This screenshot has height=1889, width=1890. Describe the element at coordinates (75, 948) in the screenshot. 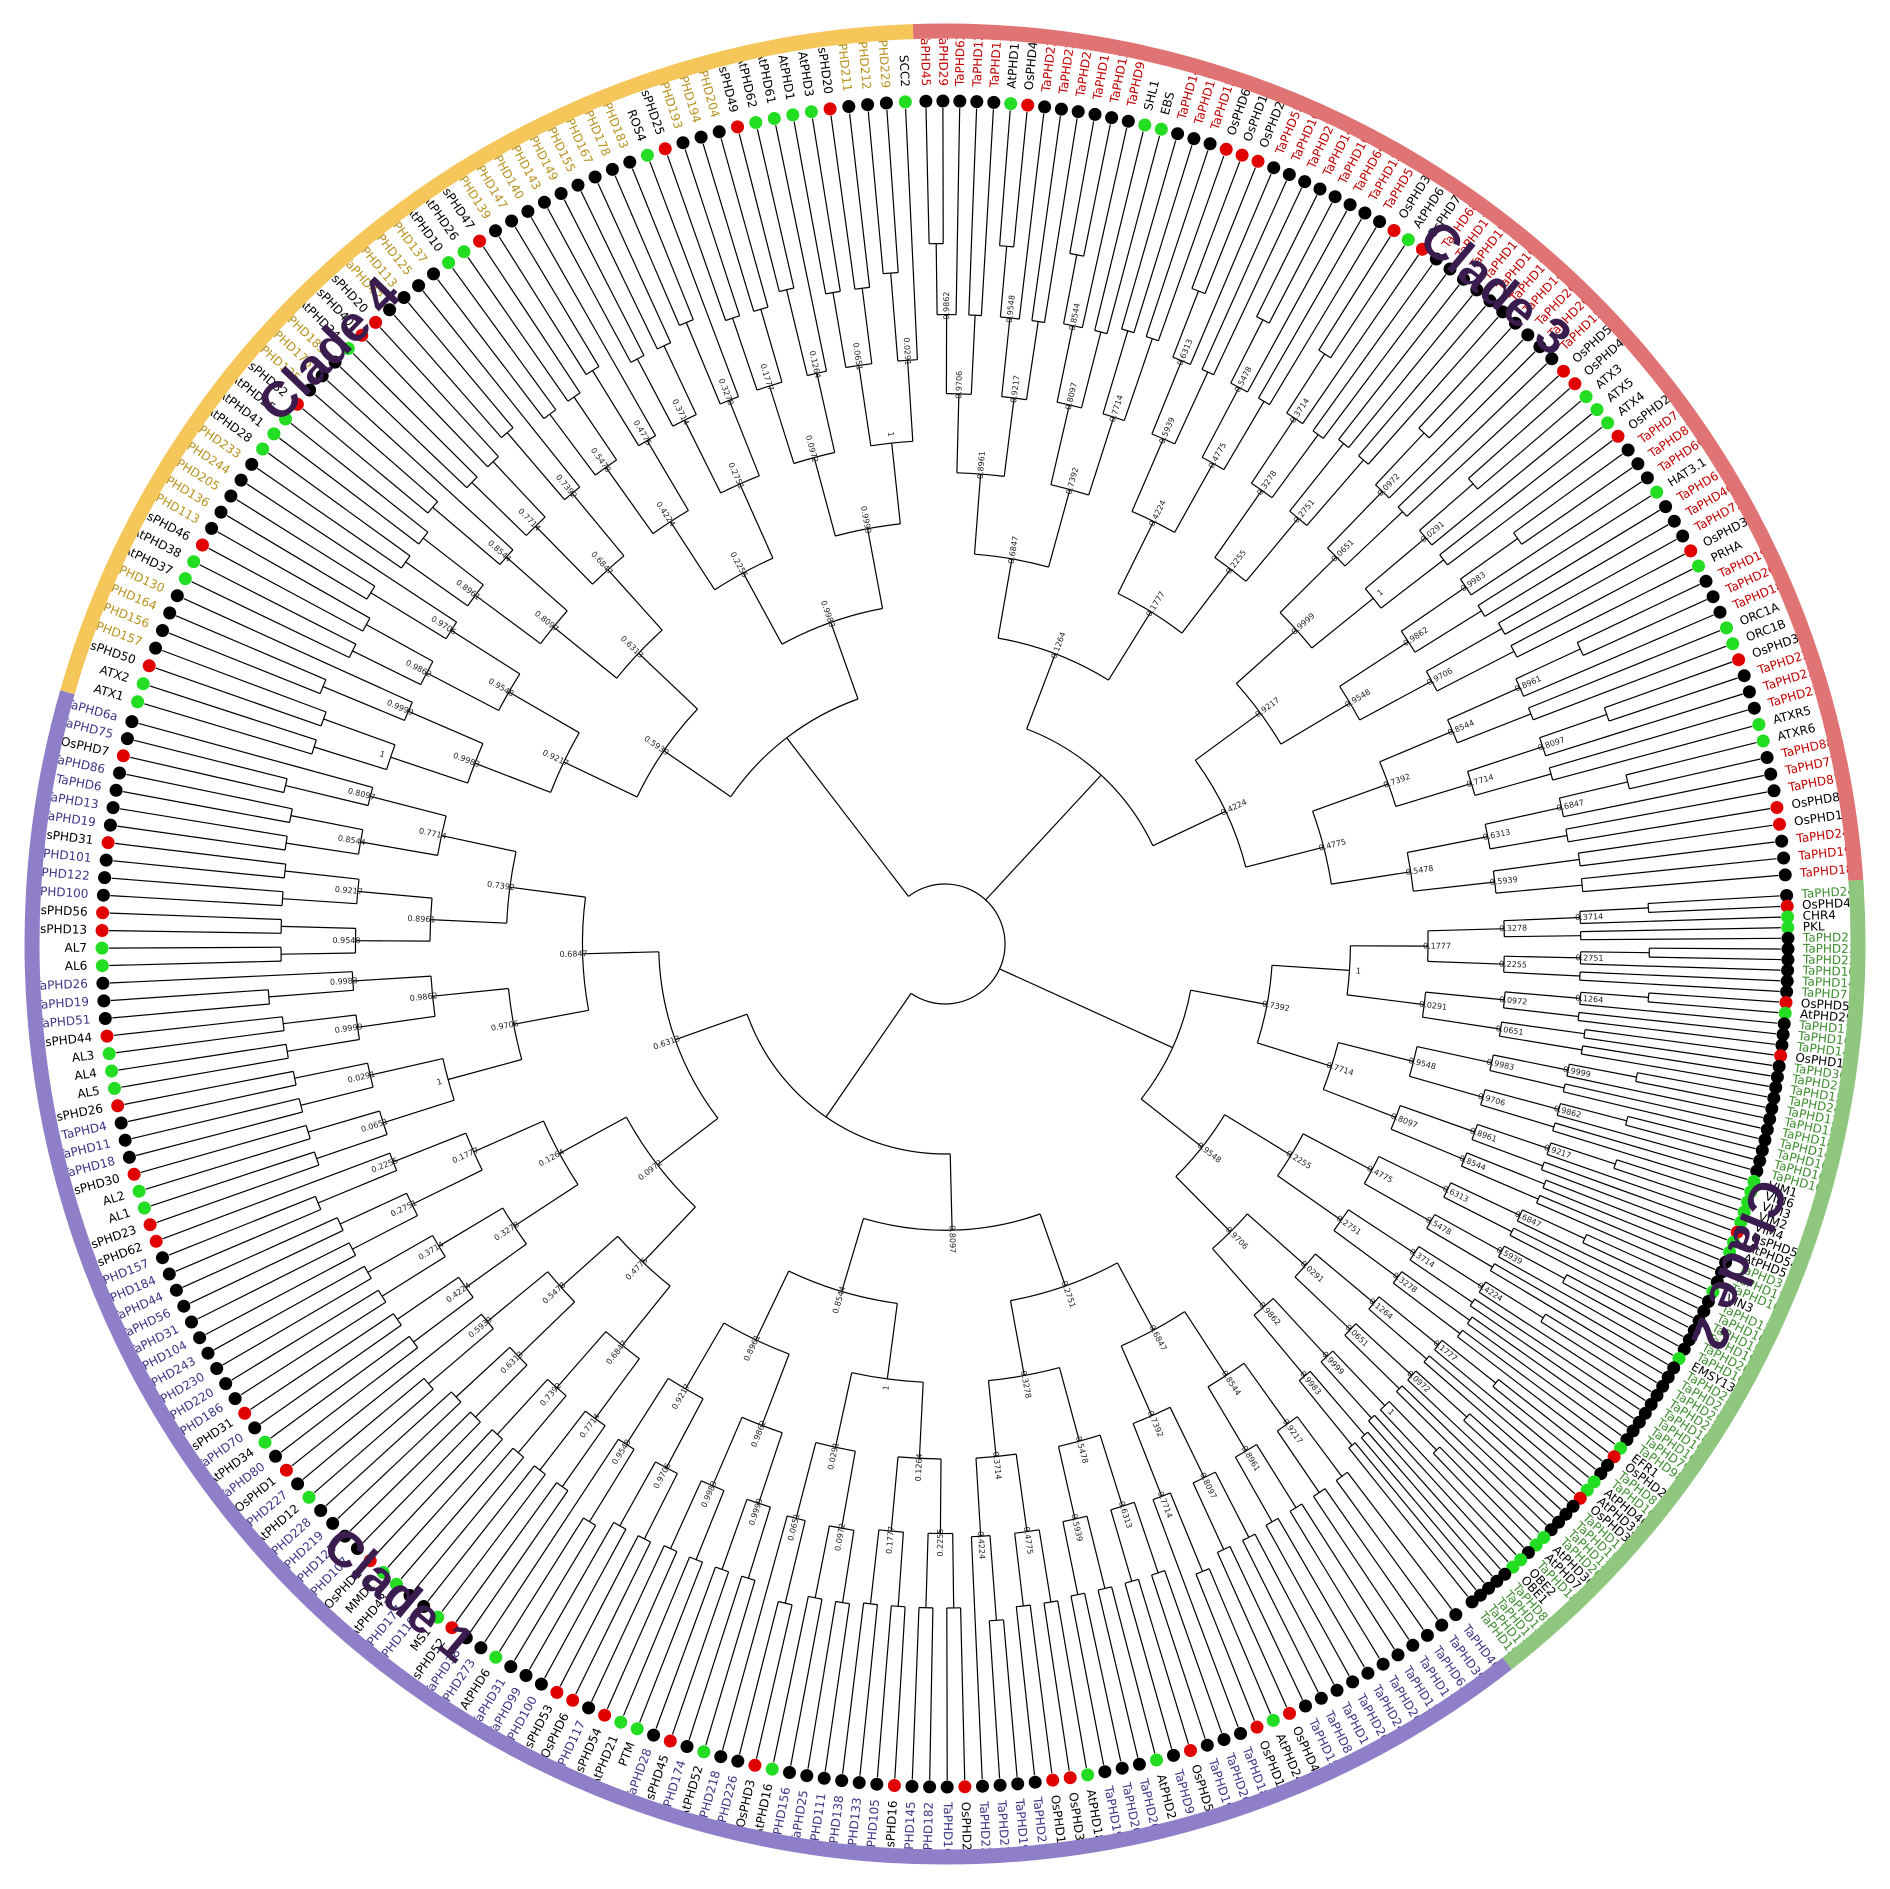

I see `leaf-label: AL7` at that location.